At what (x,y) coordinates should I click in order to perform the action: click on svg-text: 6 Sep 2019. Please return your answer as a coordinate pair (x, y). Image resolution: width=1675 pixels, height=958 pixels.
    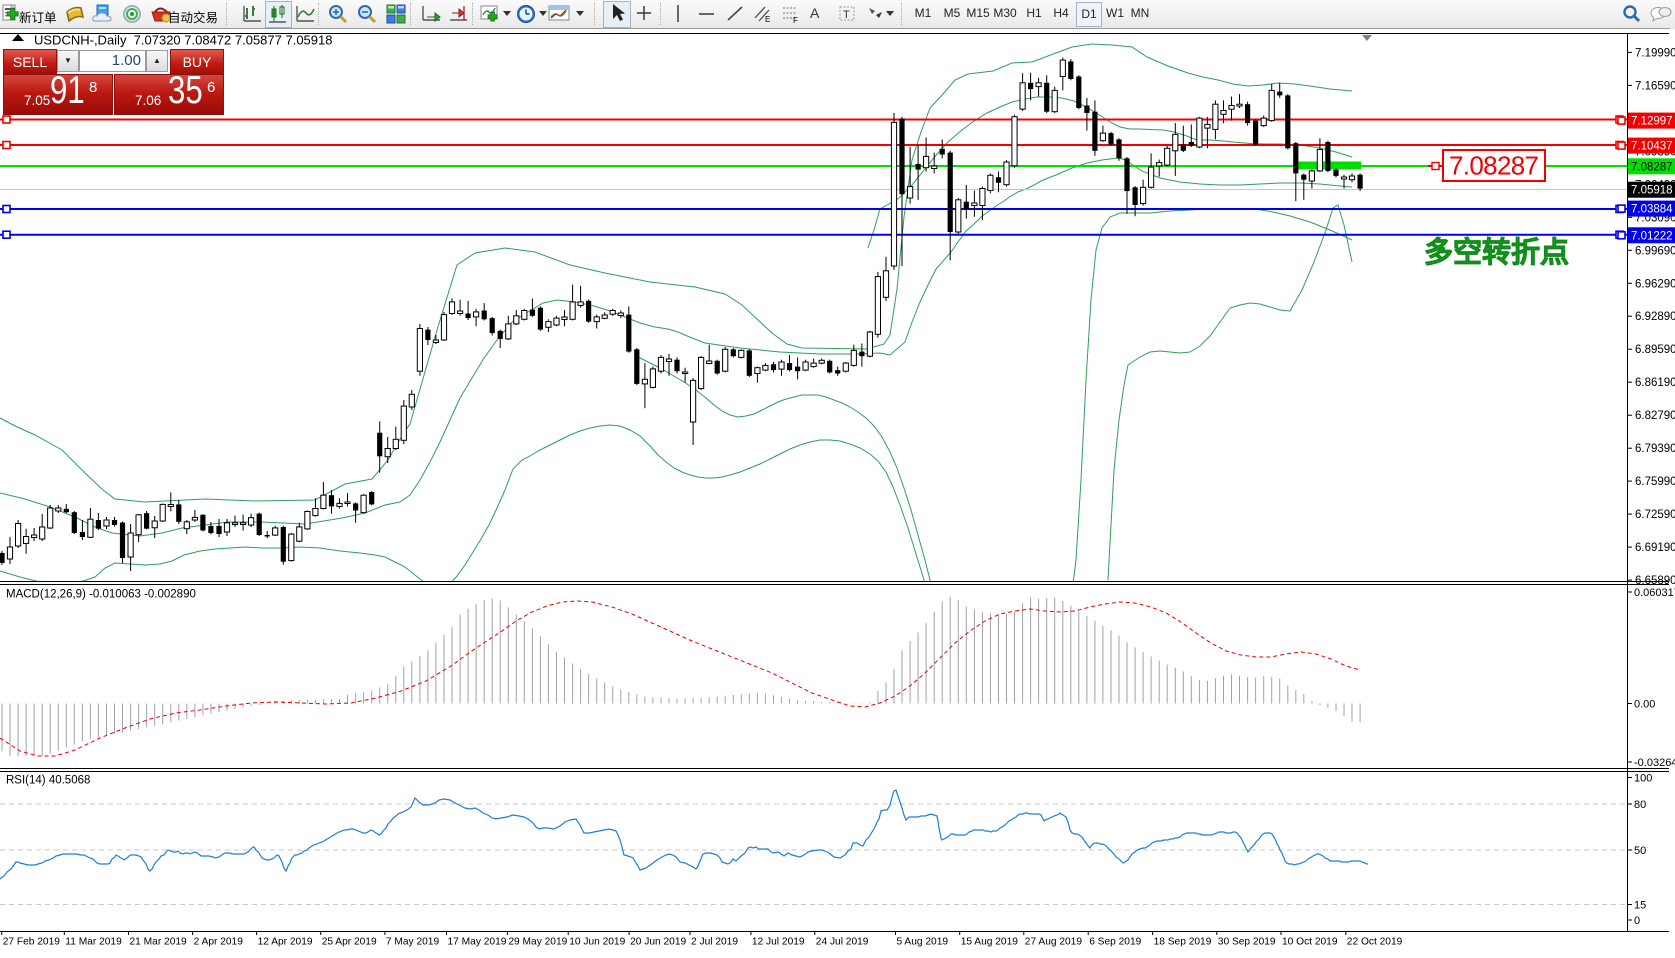
    Looking at the image, I should click on (1115, 942).